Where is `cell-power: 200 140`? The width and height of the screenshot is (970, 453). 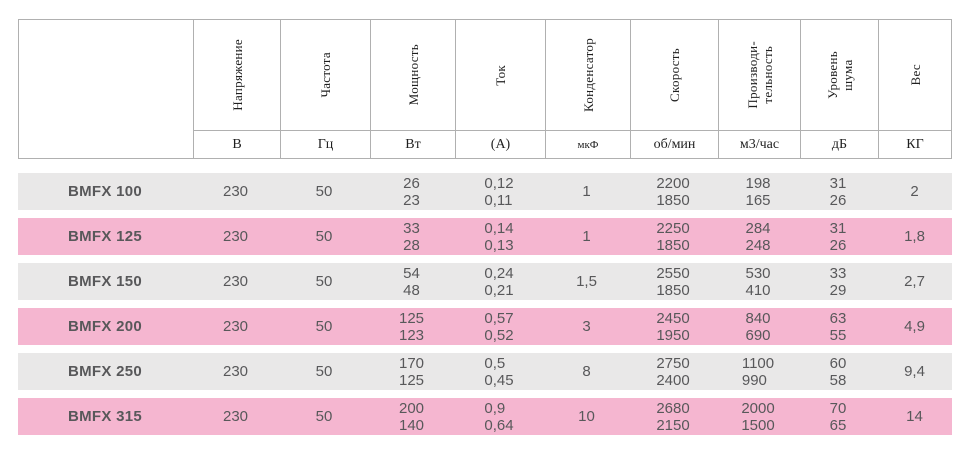
cell-power: 200 140 is located at coordinates (411, 416).